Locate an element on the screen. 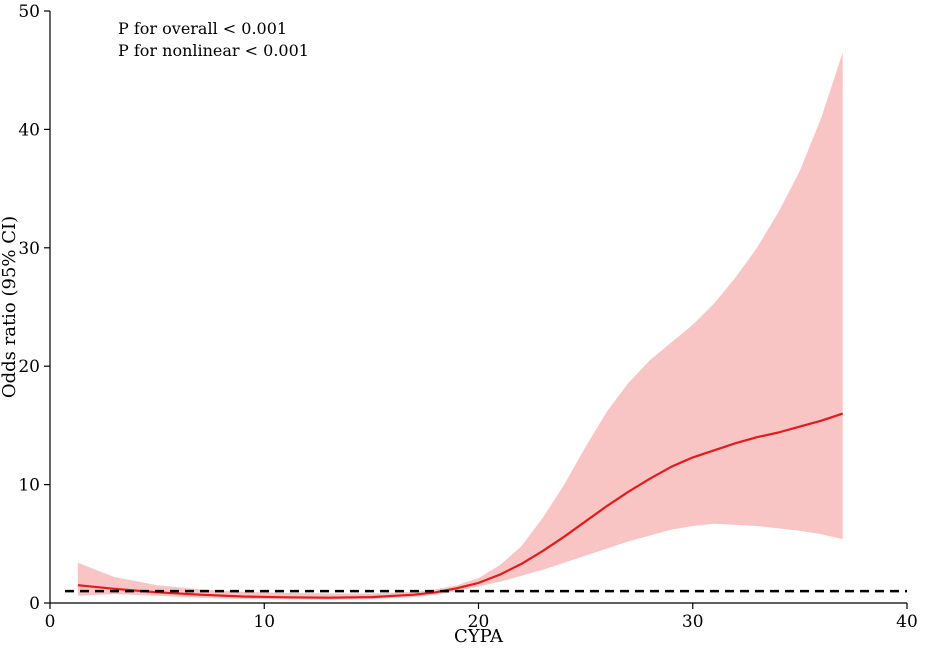 Image resolution: width=925 pixels, height=660 pixels. x-tick-label: 0 is located at coordinates (50, 622).